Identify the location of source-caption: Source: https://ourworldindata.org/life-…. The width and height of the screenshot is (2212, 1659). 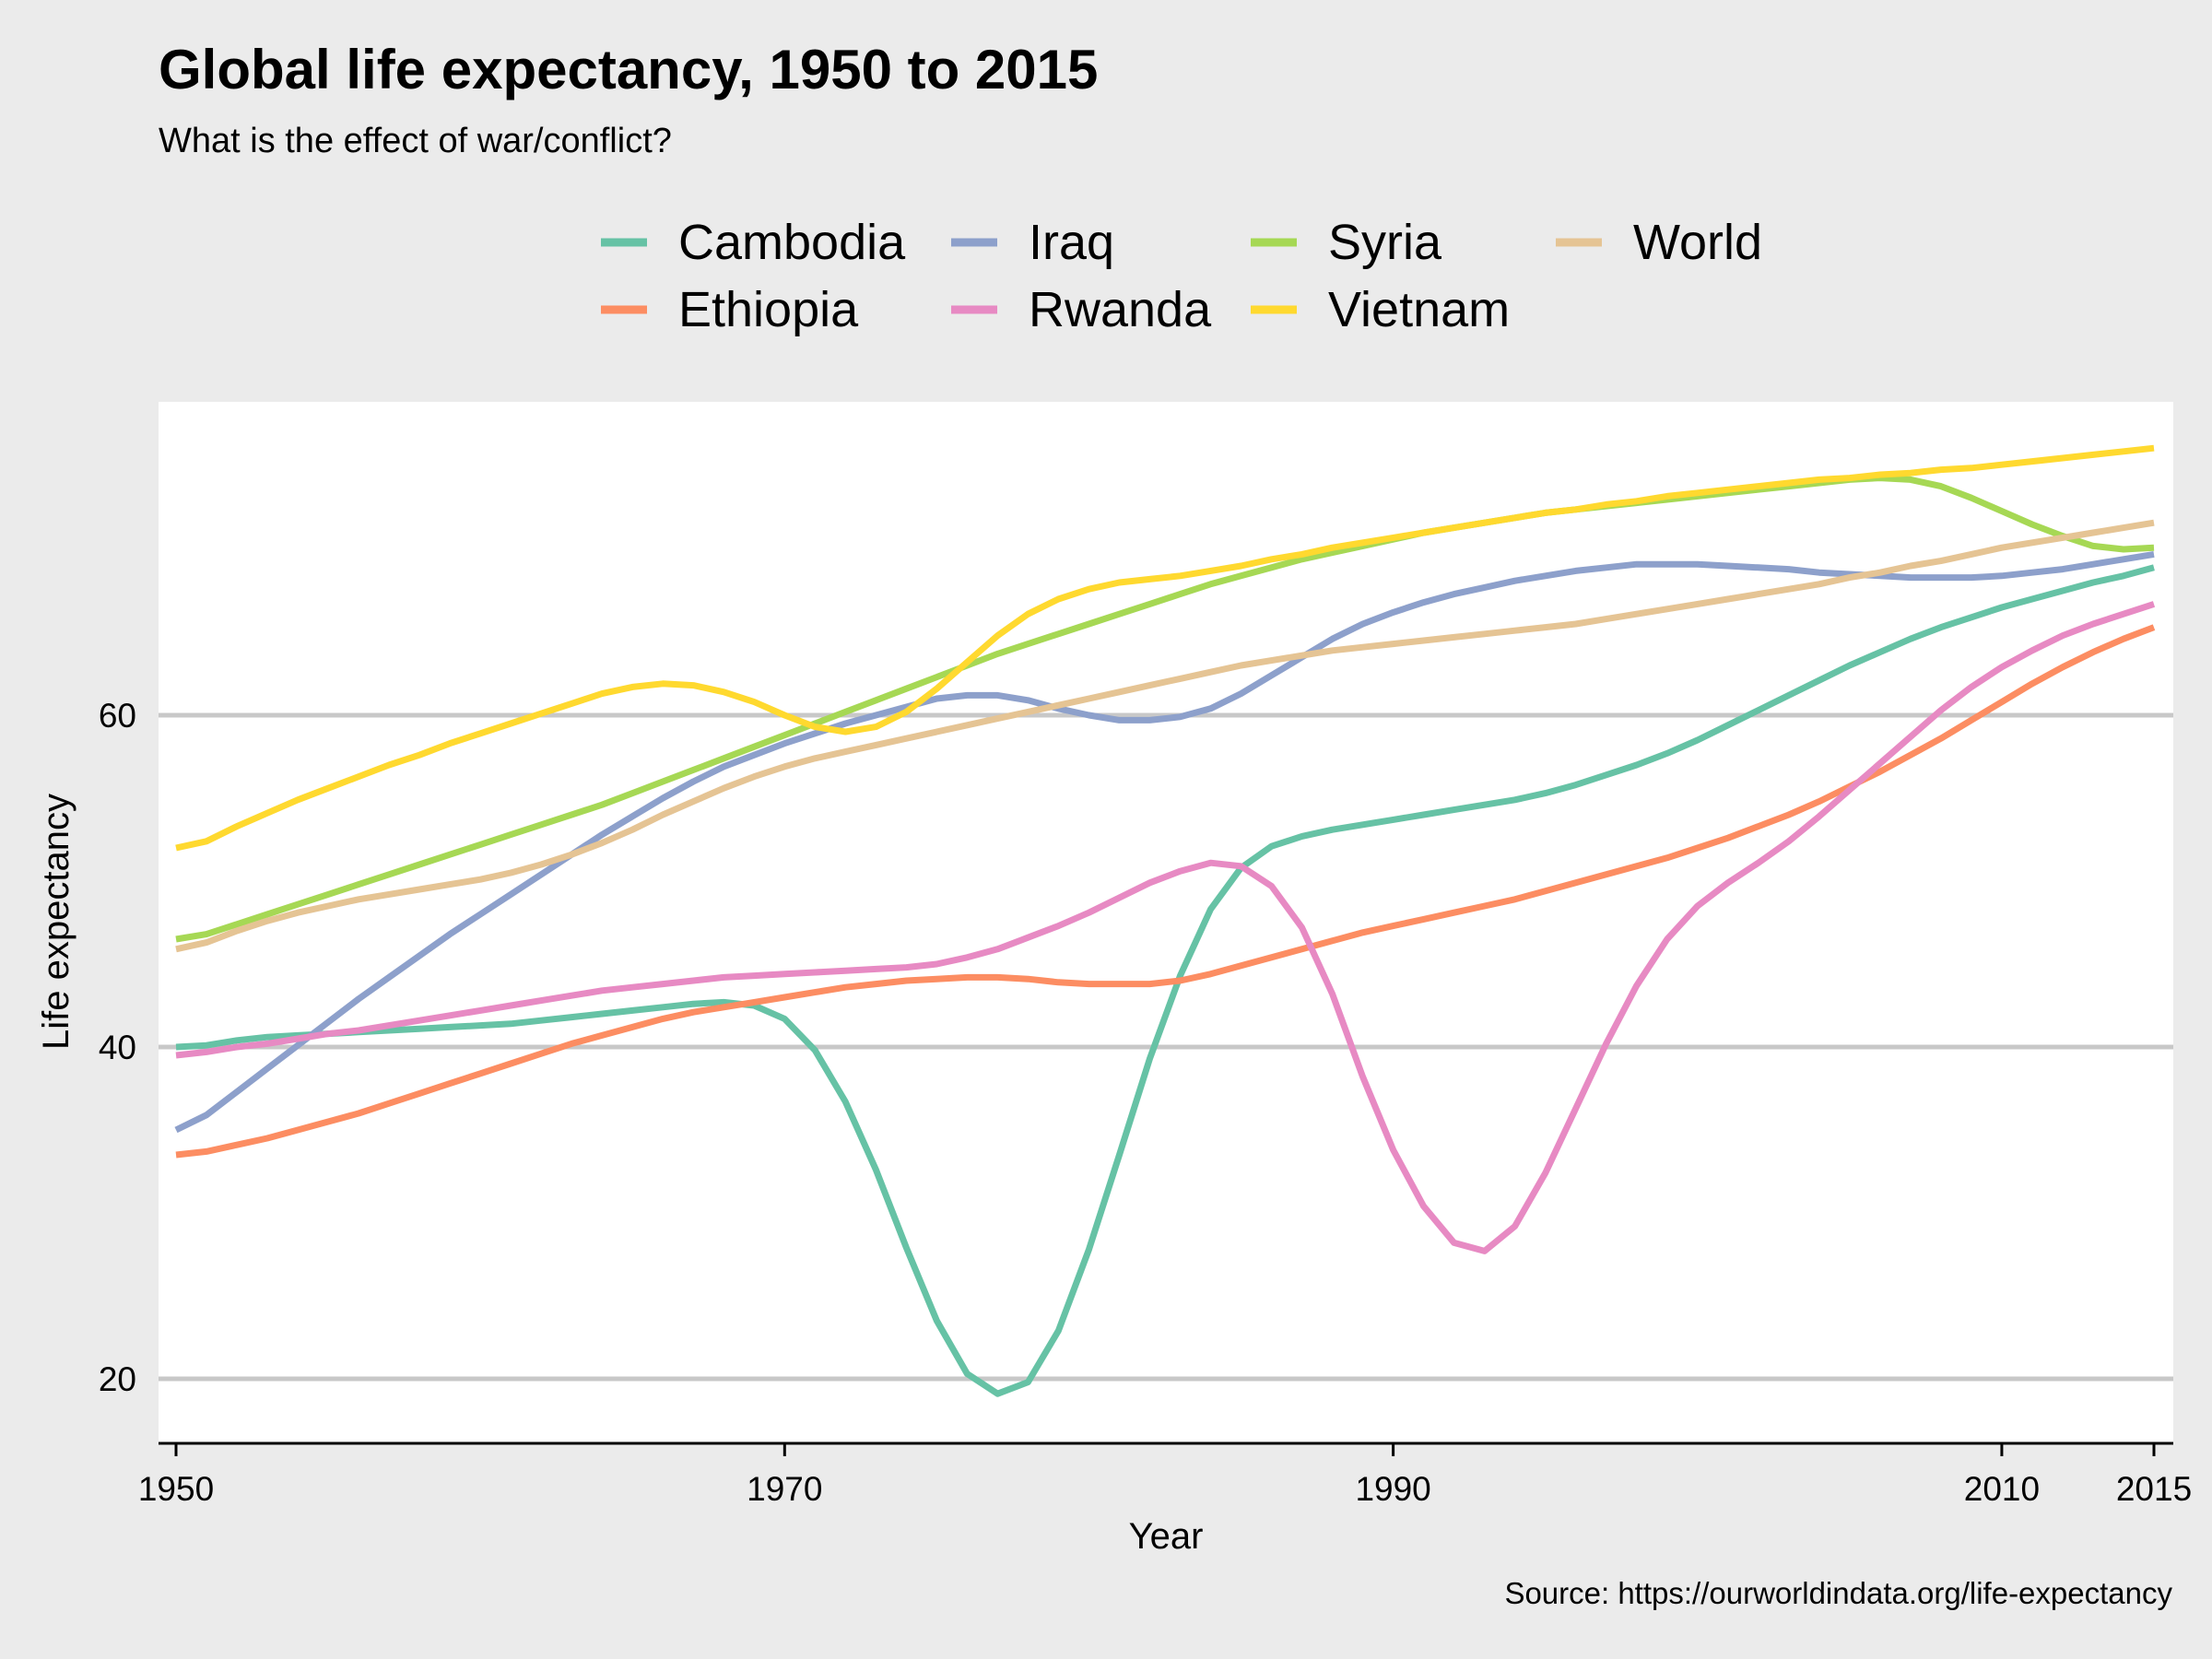
(1838, 1593).